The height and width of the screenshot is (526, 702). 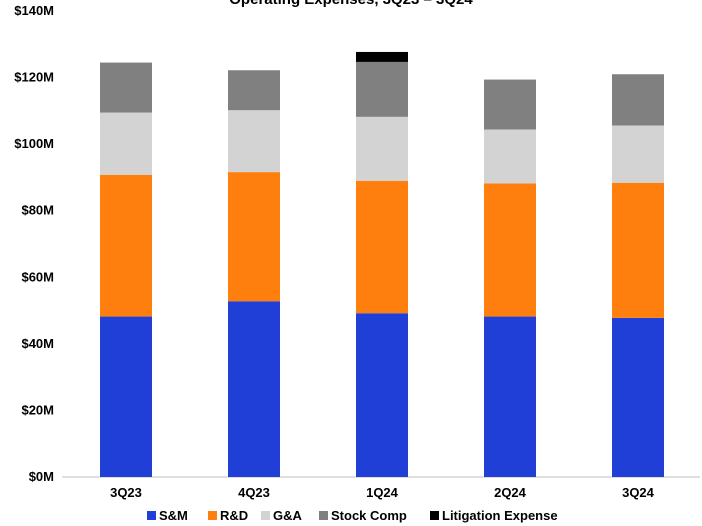 I want to click on legend-label: Stock Comp, so click(x=369, y=515).